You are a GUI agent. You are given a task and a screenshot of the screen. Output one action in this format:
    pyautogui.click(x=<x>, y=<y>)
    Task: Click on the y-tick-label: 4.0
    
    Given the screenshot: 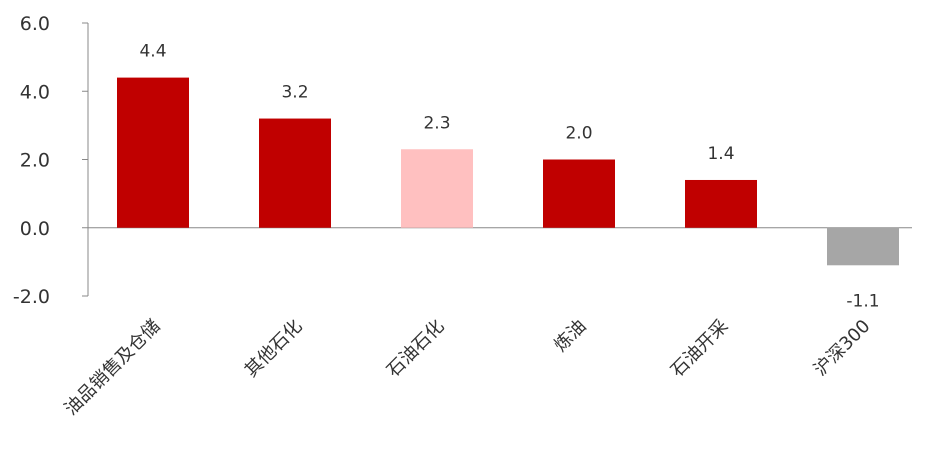 What is the action you would take?
    pyautogui.click(x=35, y=92)
    